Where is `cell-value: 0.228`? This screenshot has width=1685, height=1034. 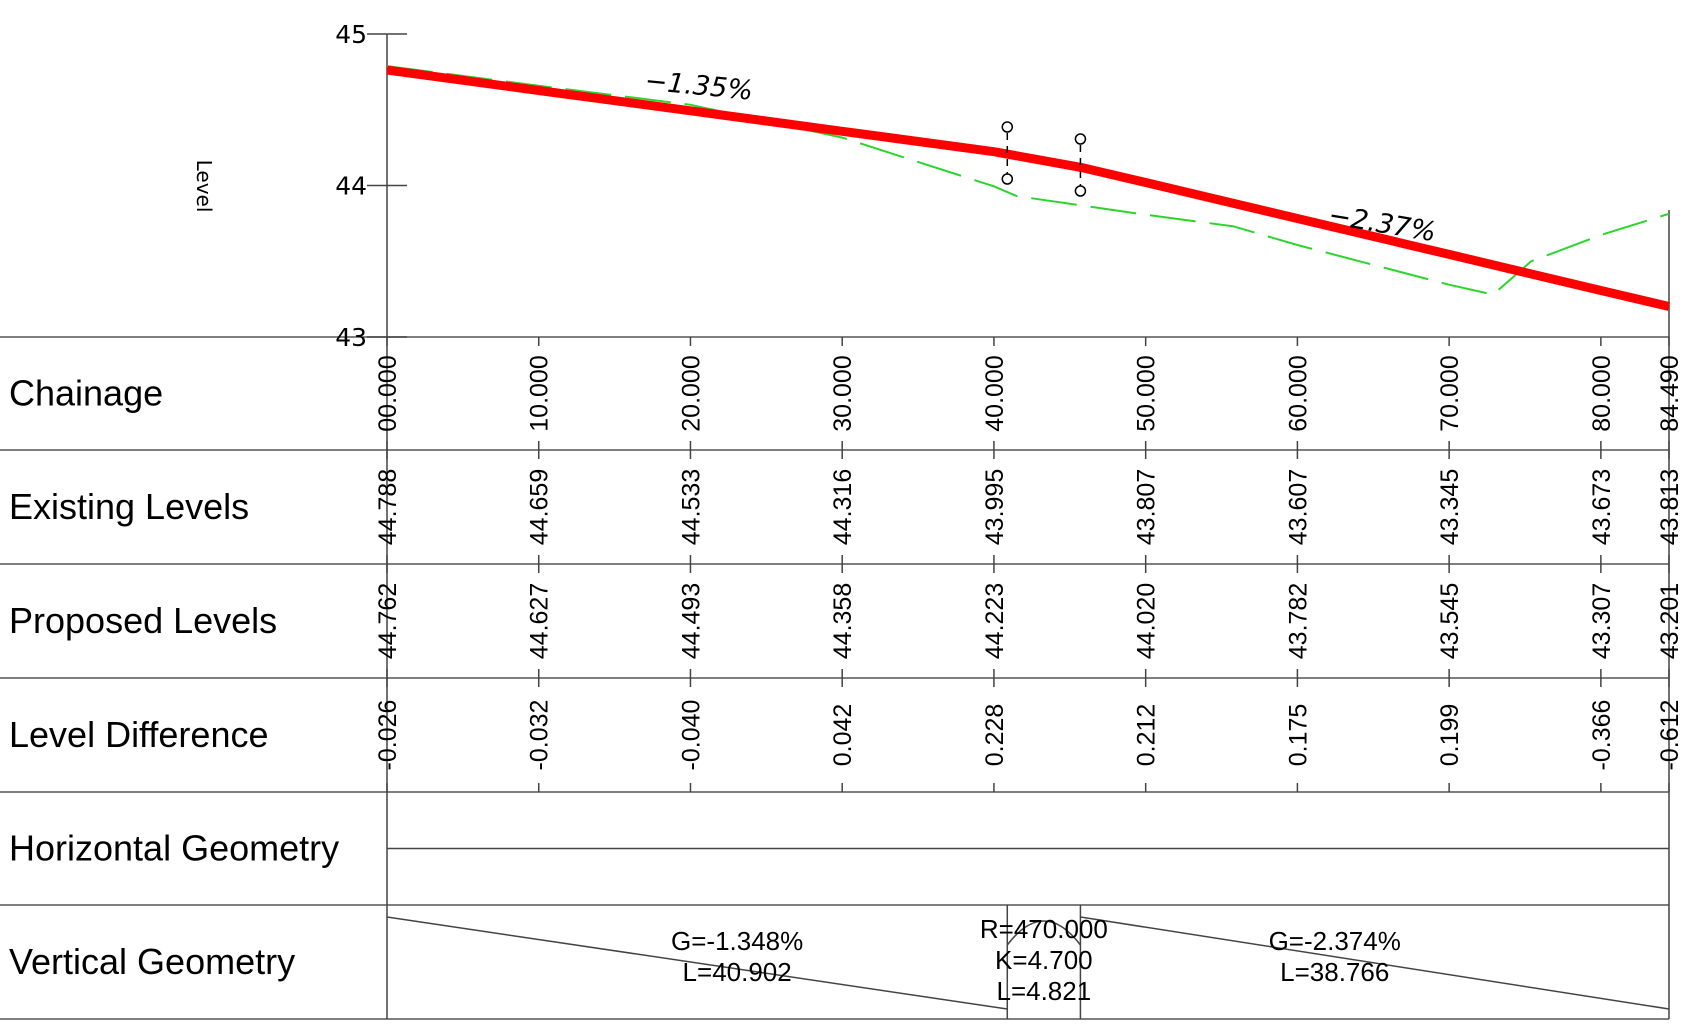
cell-value: 0.228 is located at coordinates (995, 735).